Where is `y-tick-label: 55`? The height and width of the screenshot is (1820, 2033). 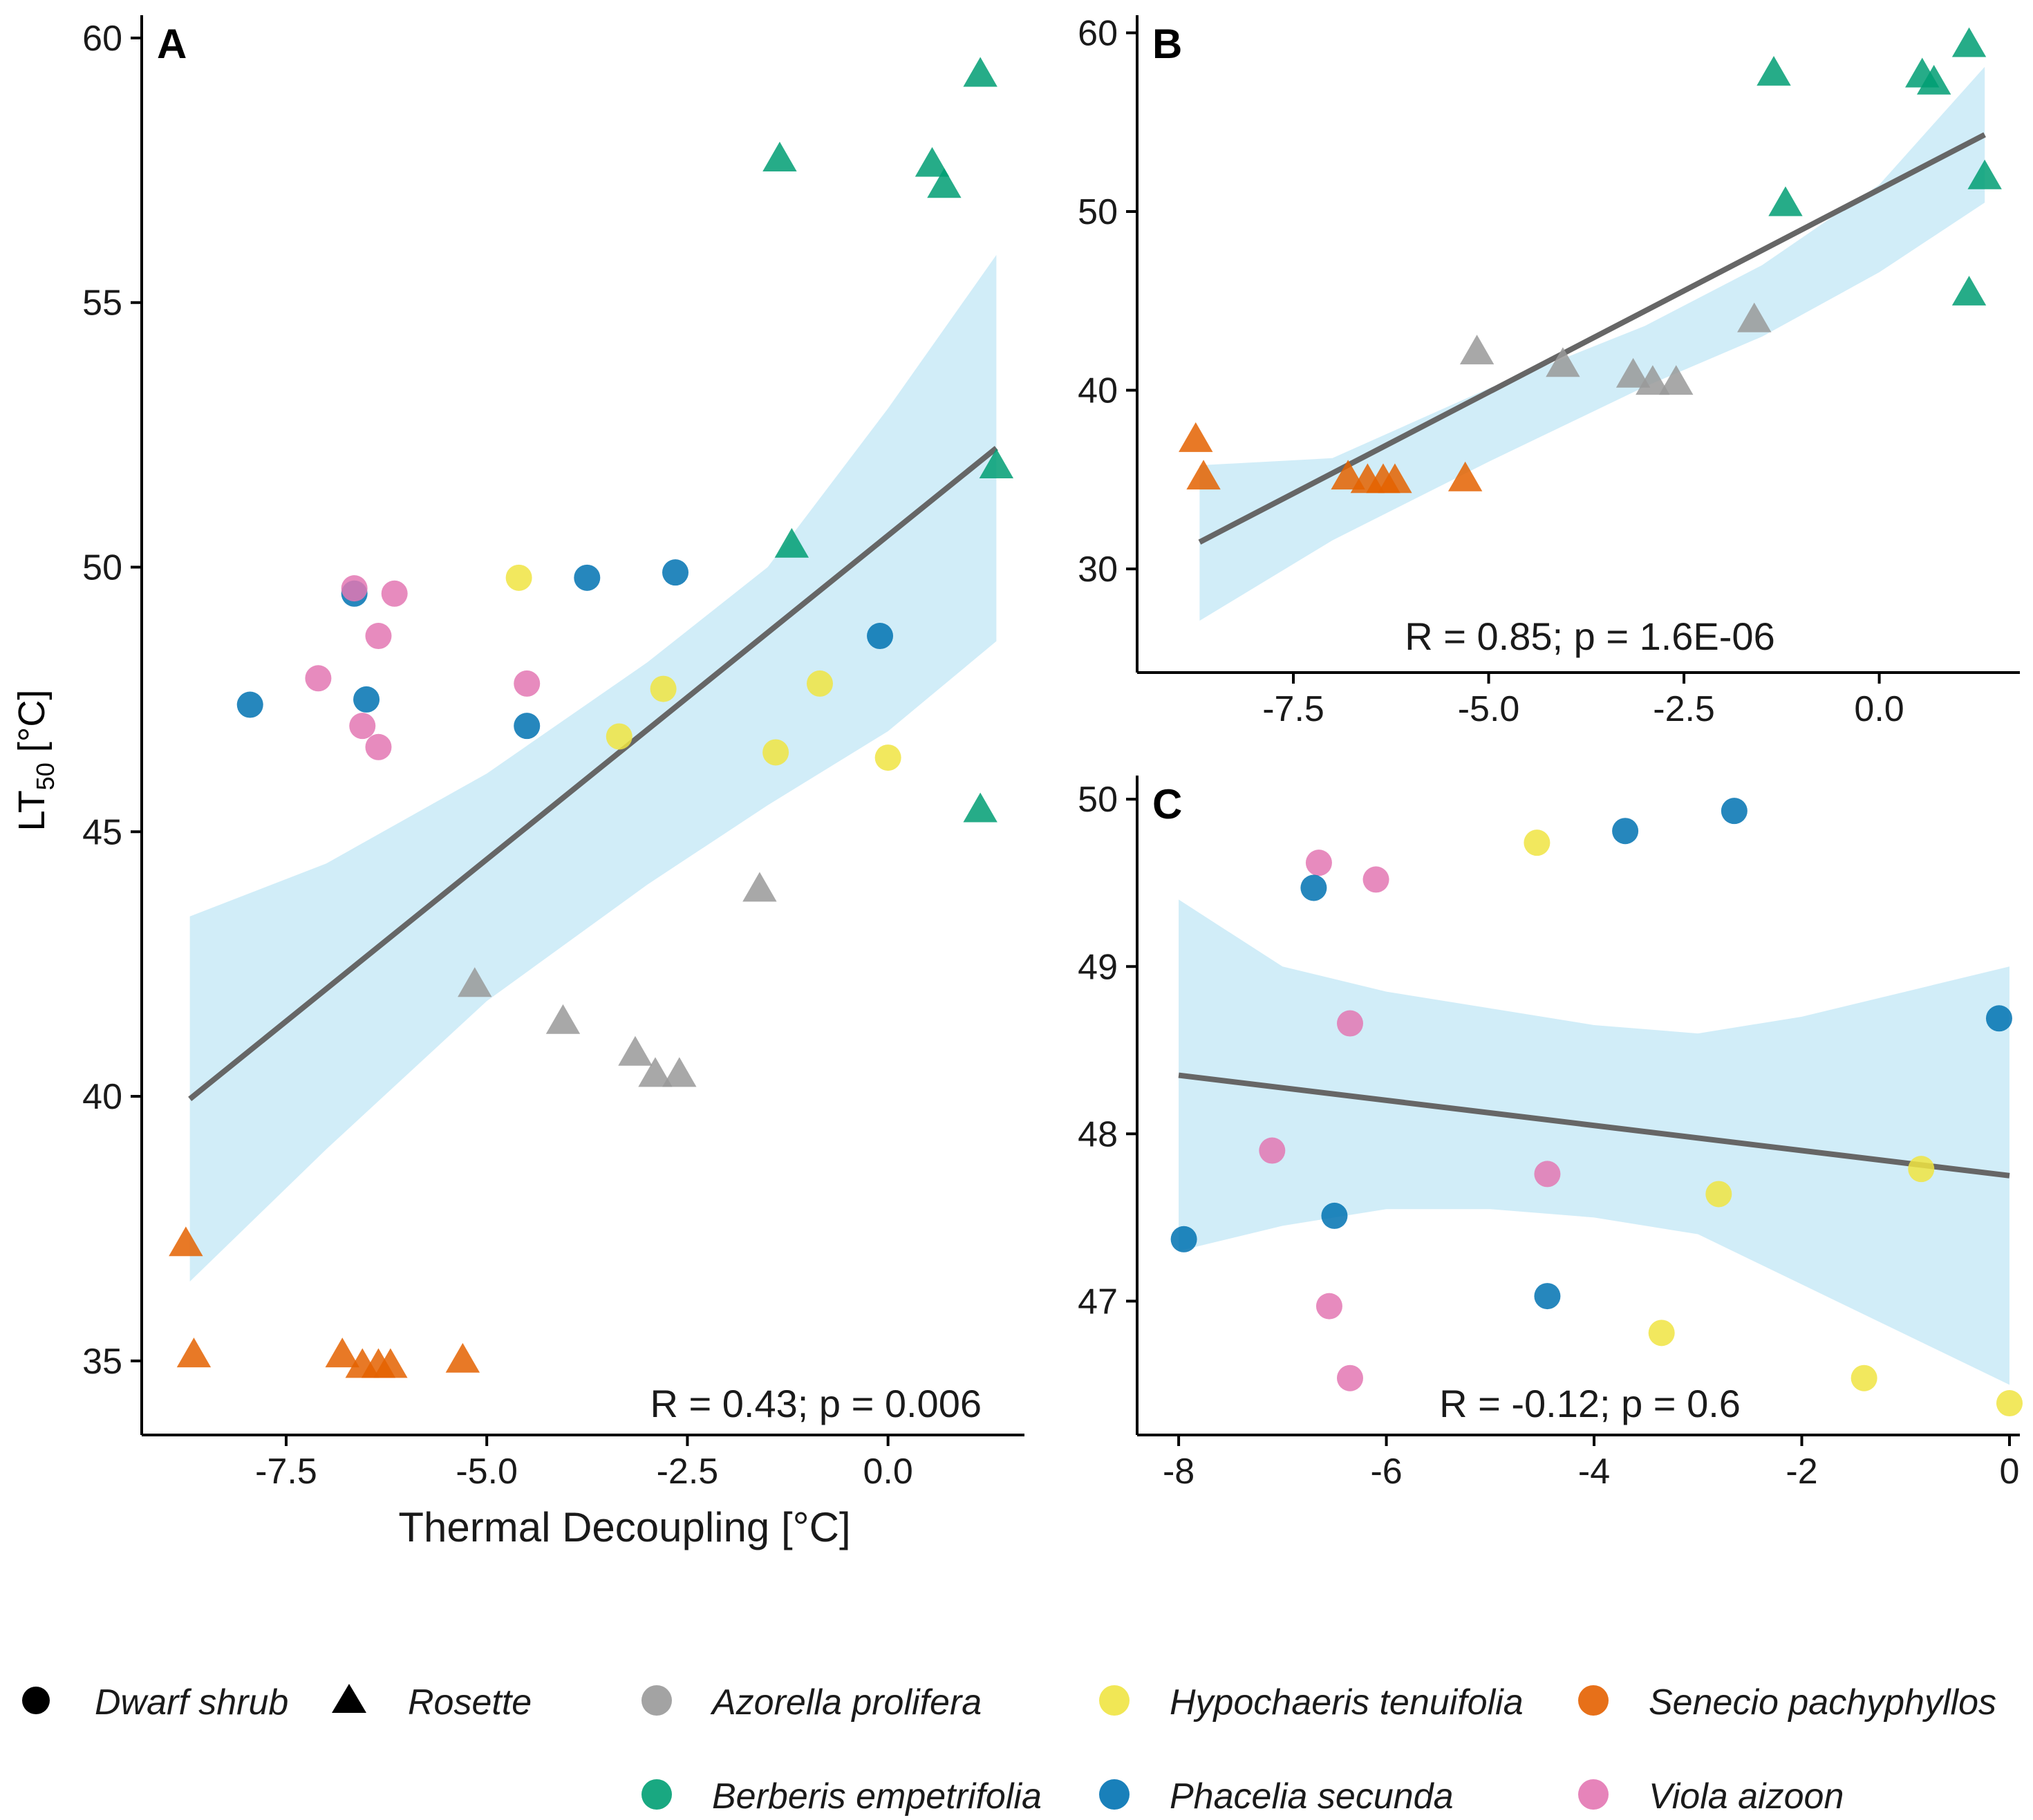
y-tick-label: 55 is located at coordinates (102, 303).